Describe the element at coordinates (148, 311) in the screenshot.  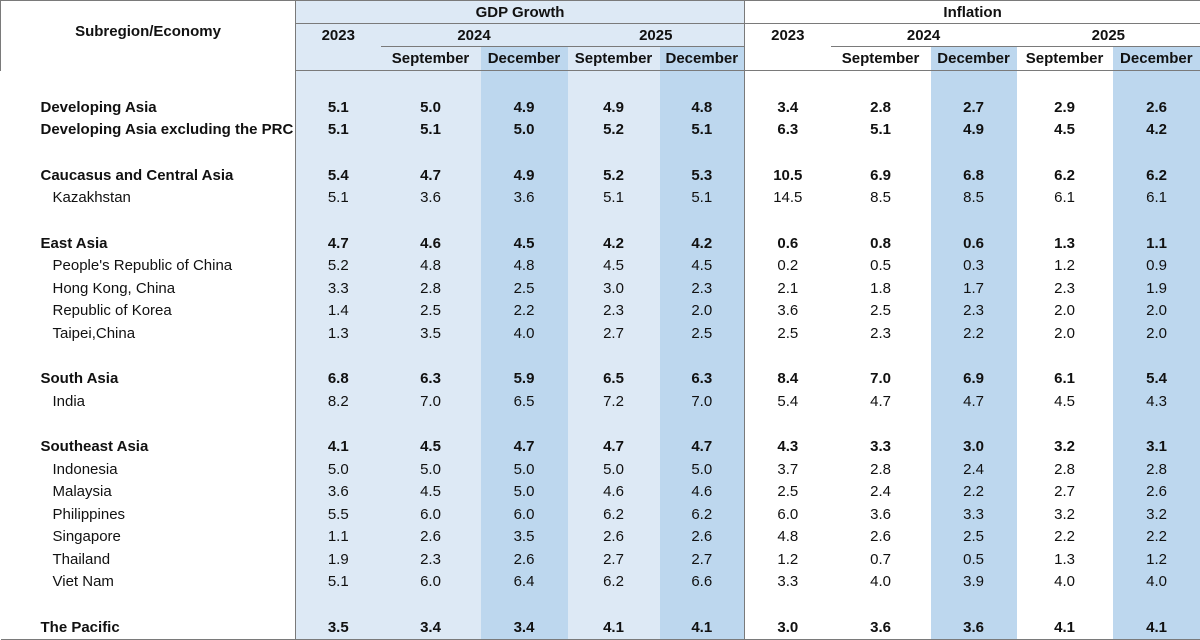
I see `economy-name: Republic of Korea` at that location.